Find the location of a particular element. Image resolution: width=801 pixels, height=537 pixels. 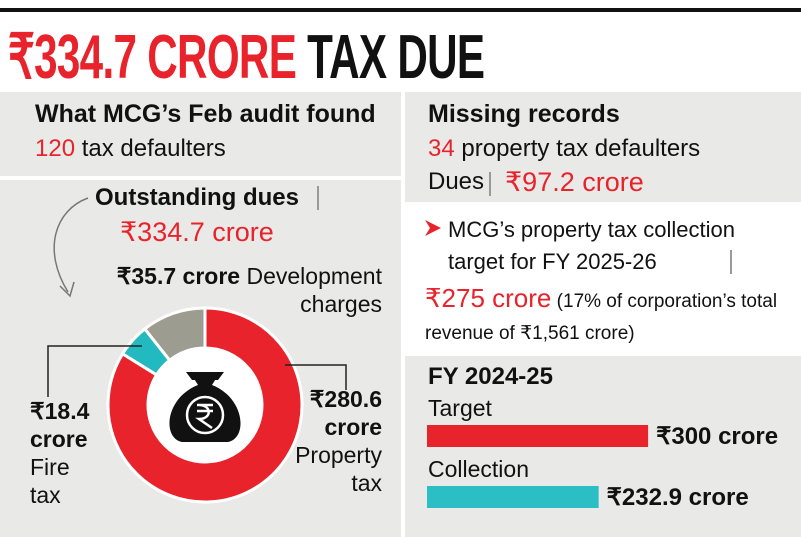

pie-category: Property tax is located at coordinates (338, 469).